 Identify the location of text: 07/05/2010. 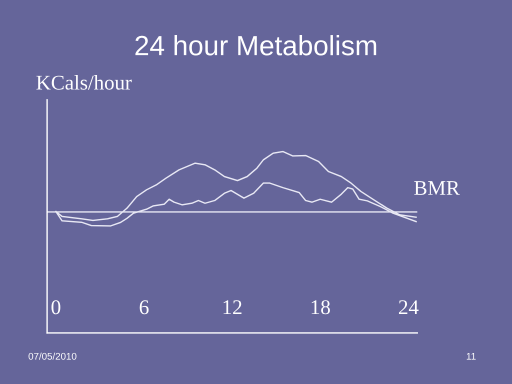
(52, 356).